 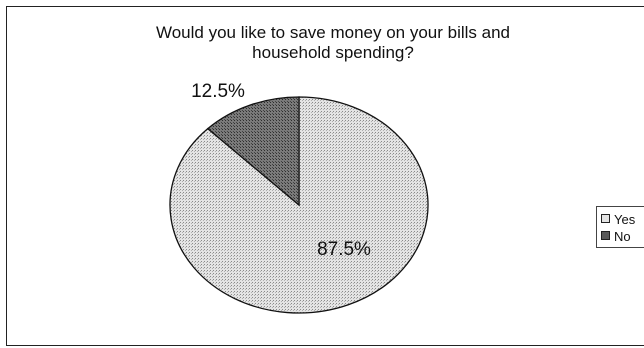 What do you see at coordinates (344, 249) in the screenshot?
I see `data-label-yes: 87.5%` at bounding box center [344, 249].